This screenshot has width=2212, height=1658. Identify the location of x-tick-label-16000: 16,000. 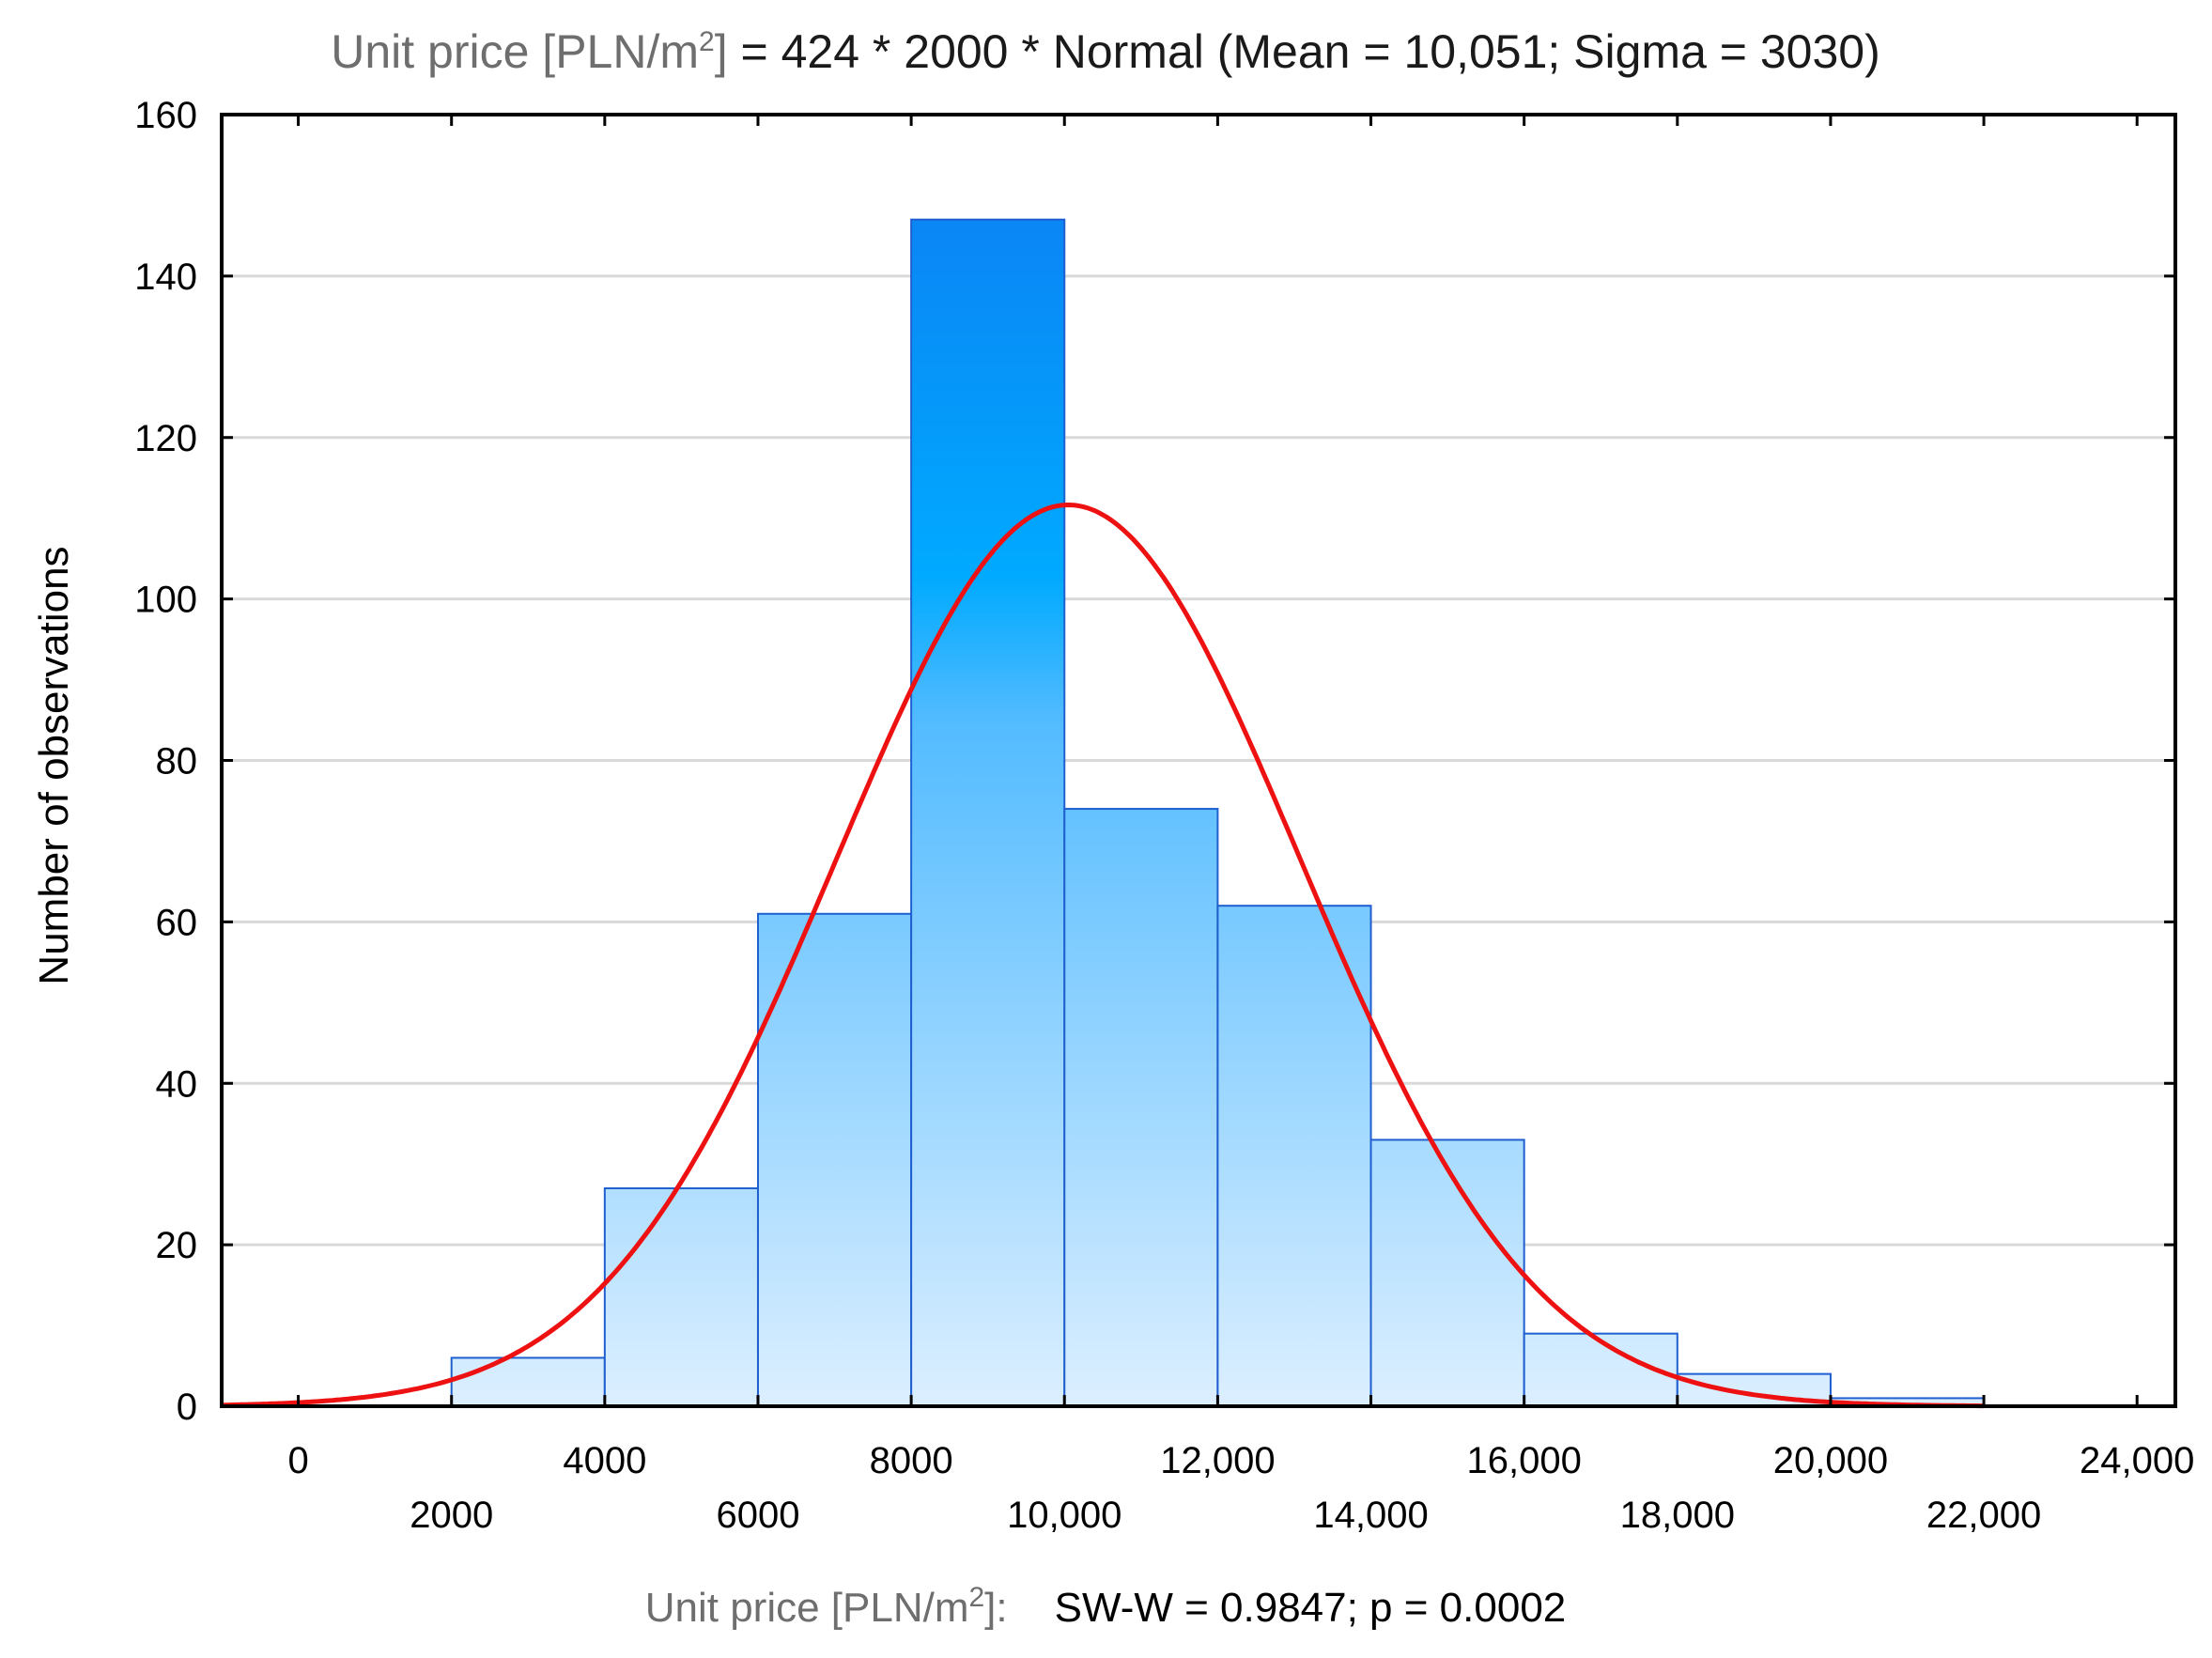
(1524, 1460).